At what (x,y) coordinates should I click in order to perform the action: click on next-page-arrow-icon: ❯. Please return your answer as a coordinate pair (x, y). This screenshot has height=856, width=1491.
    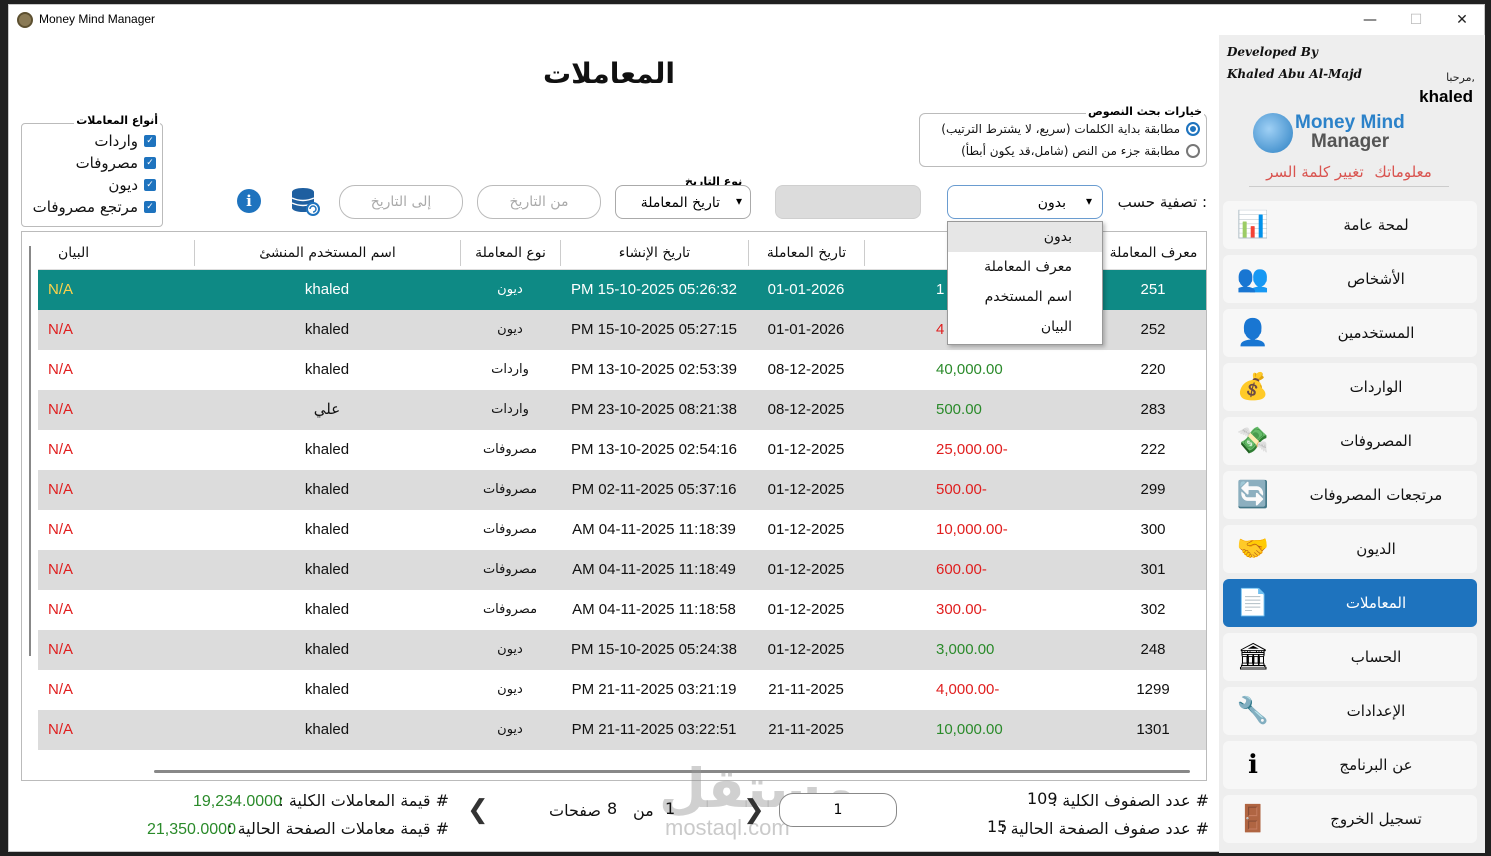
    Looking at the image, I should click on (754, 810).